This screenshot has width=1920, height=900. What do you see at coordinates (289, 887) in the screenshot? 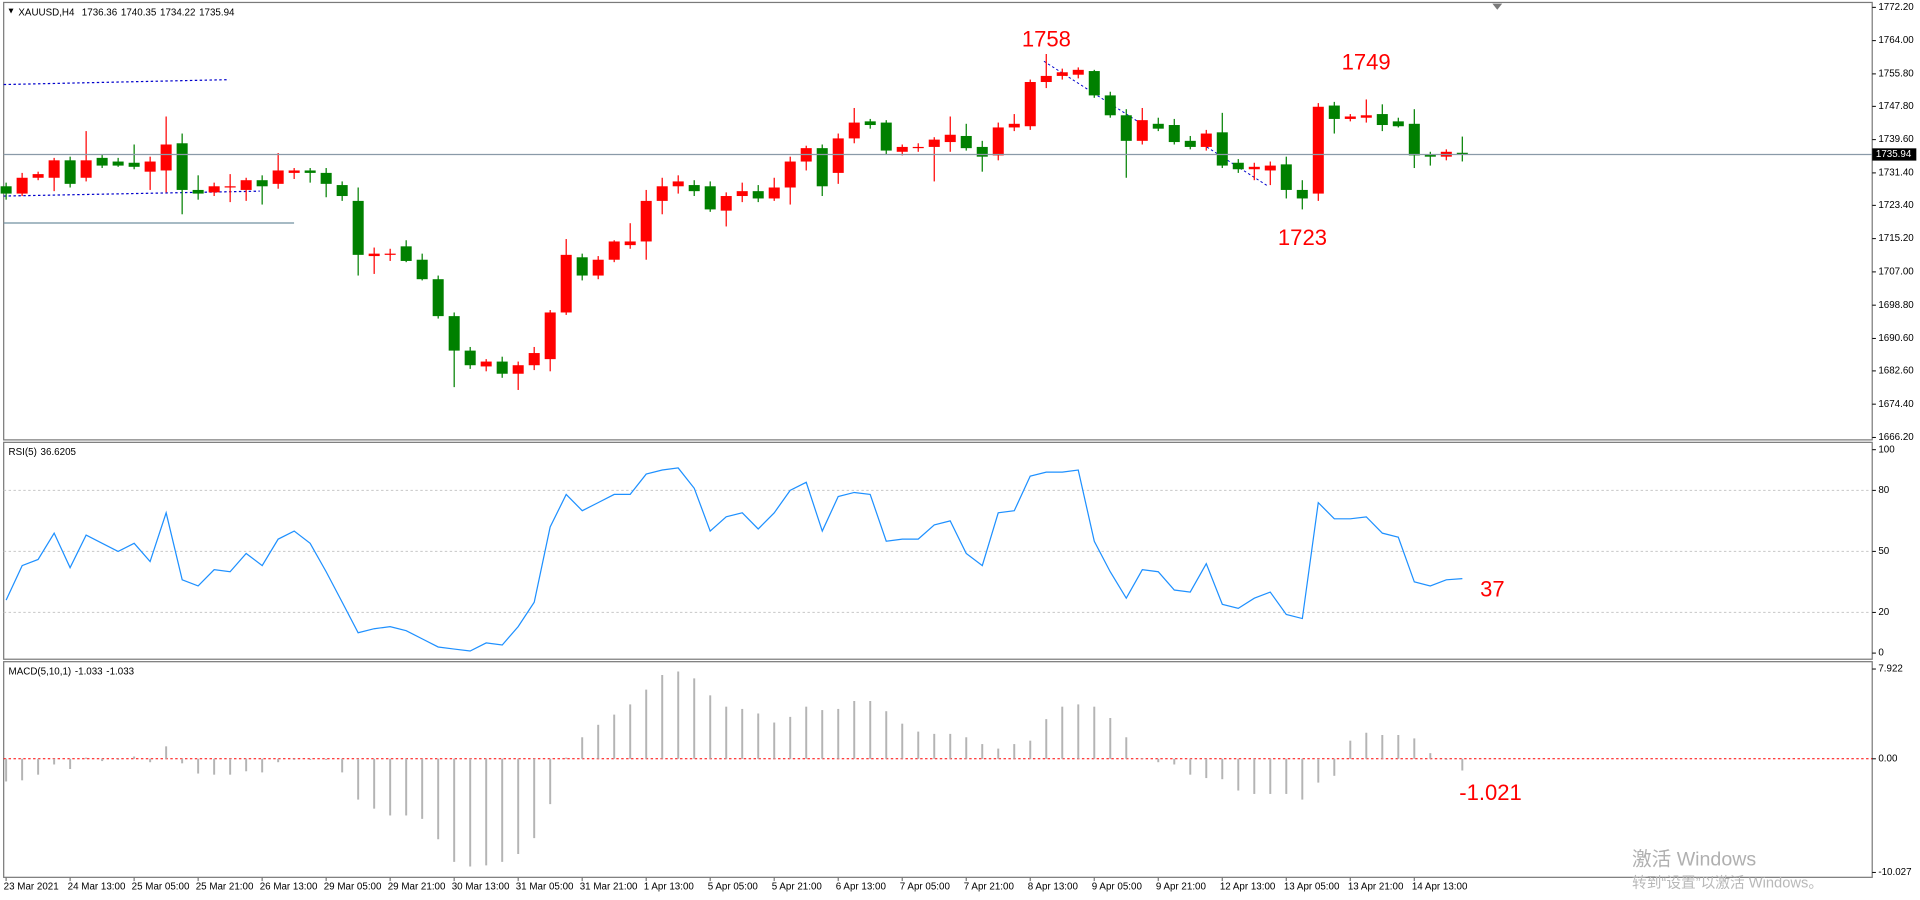
I see `x-tick-label: 26 Mar 13:00` at bounding box center [289, 887].